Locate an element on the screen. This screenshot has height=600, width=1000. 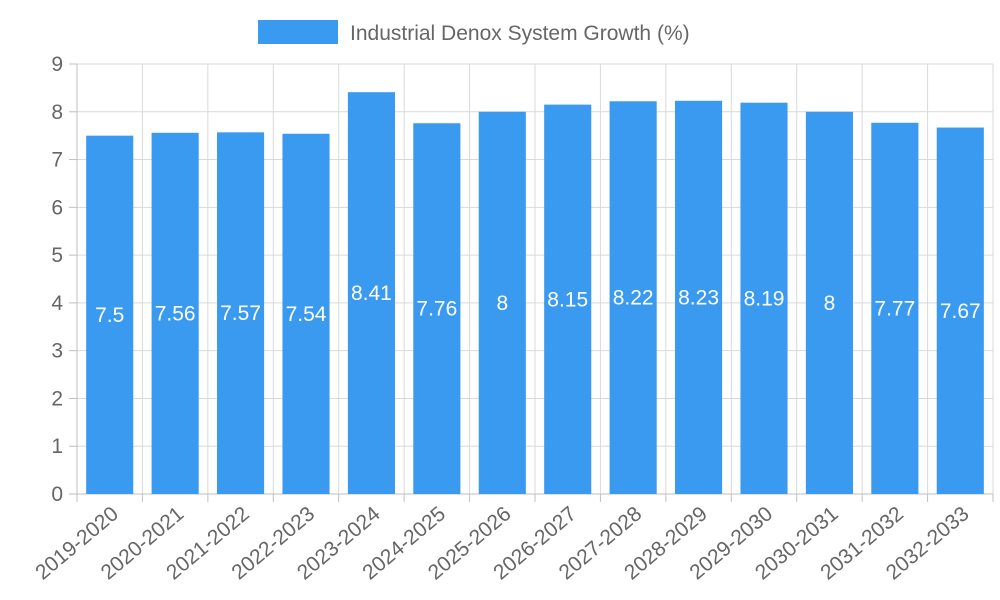
bar-value-label: 8.22 is located at coordinates (633, 298).